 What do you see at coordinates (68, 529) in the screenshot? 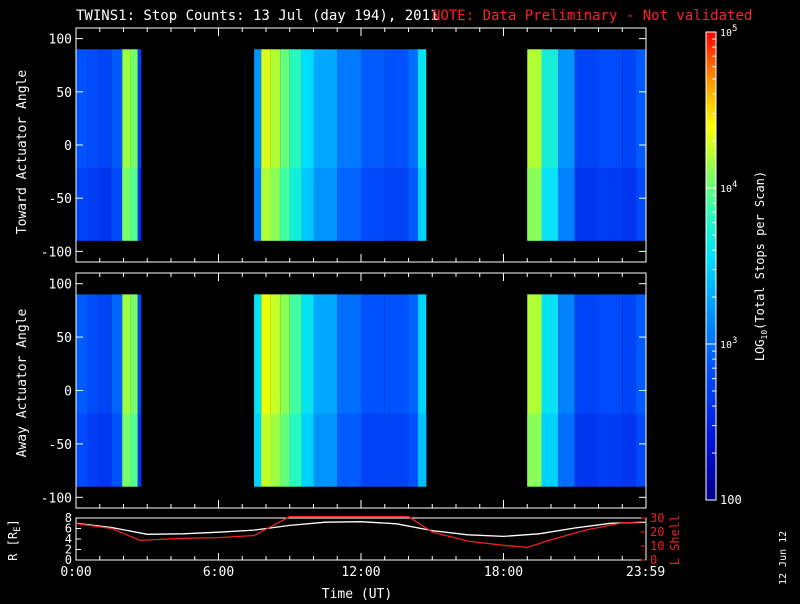
I see `r-tick-label: 6` at bounding box center [68, 529].